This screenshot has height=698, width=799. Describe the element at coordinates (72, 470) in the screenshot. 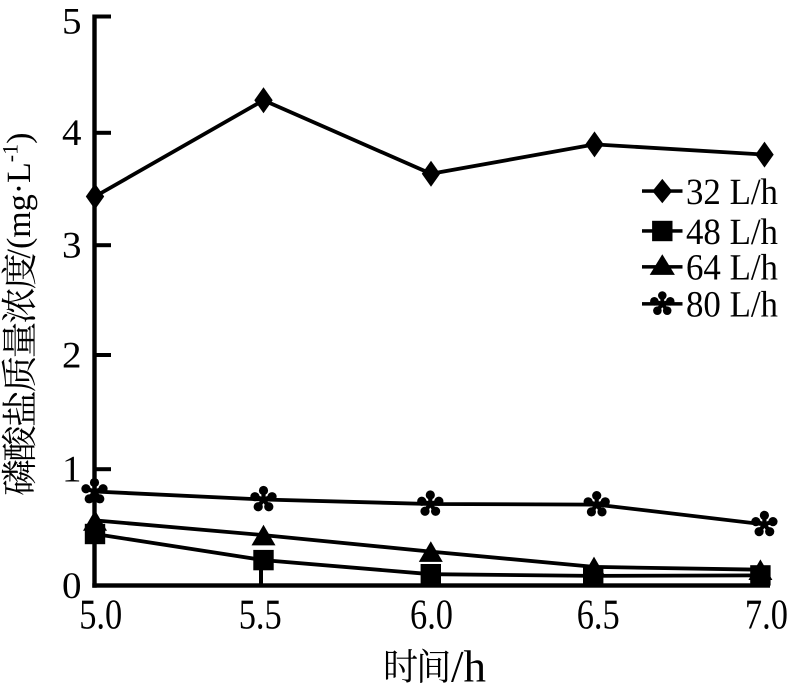

I see `svg-text: 1` at that location.